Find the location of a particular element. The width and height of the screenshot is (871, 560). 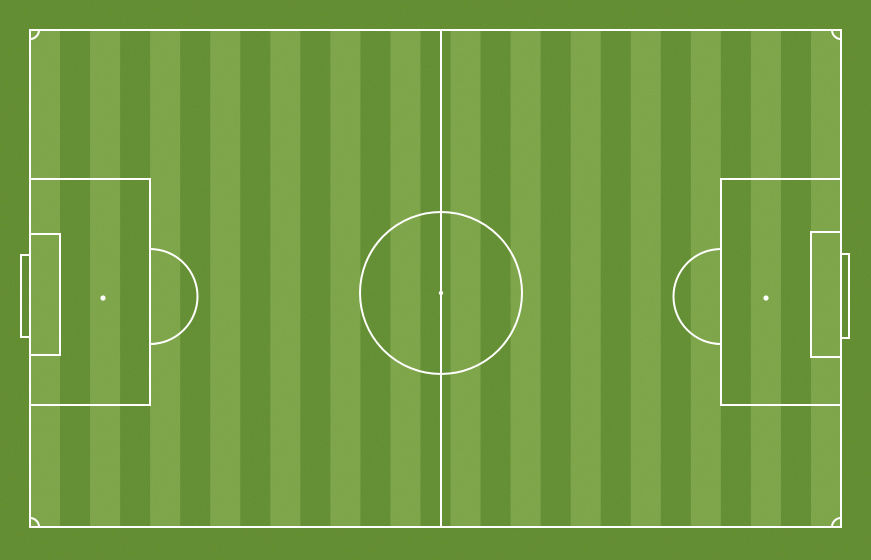

corner-arc-top-right is located at coordinates (836, 34).